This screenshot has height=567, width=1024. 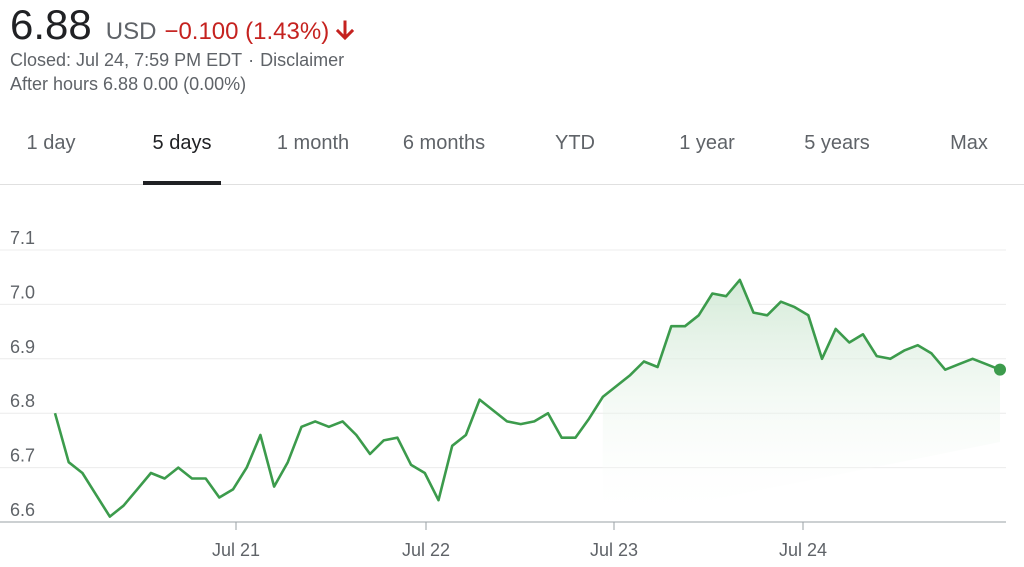 What do you see at coordinates (510, 25) in the screenshot?
I see `price-row: 6.88 USD −0.100 (1.43%)` at bounding box center [510, 25].